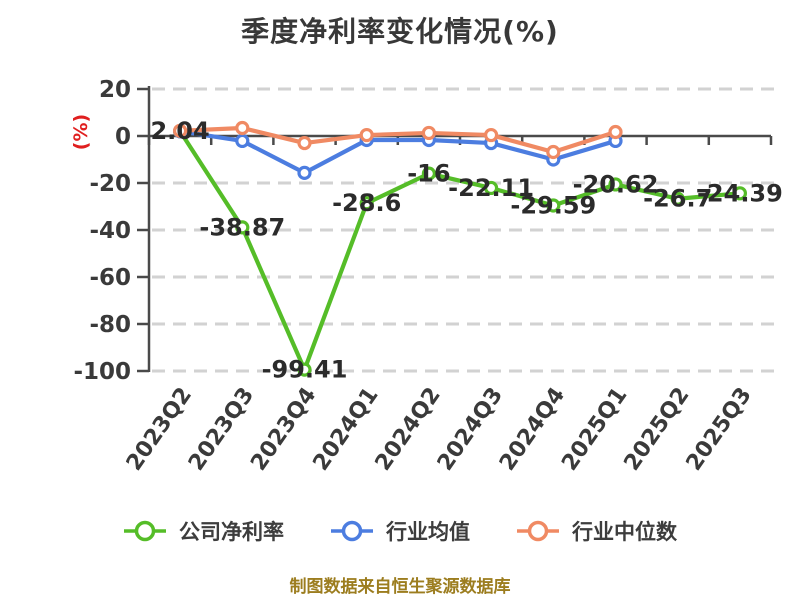  Describe the element at coordinates (400, 587) in the screenshot. I see `source-note: 制图数据来自恒生聚源数据库` at that location.